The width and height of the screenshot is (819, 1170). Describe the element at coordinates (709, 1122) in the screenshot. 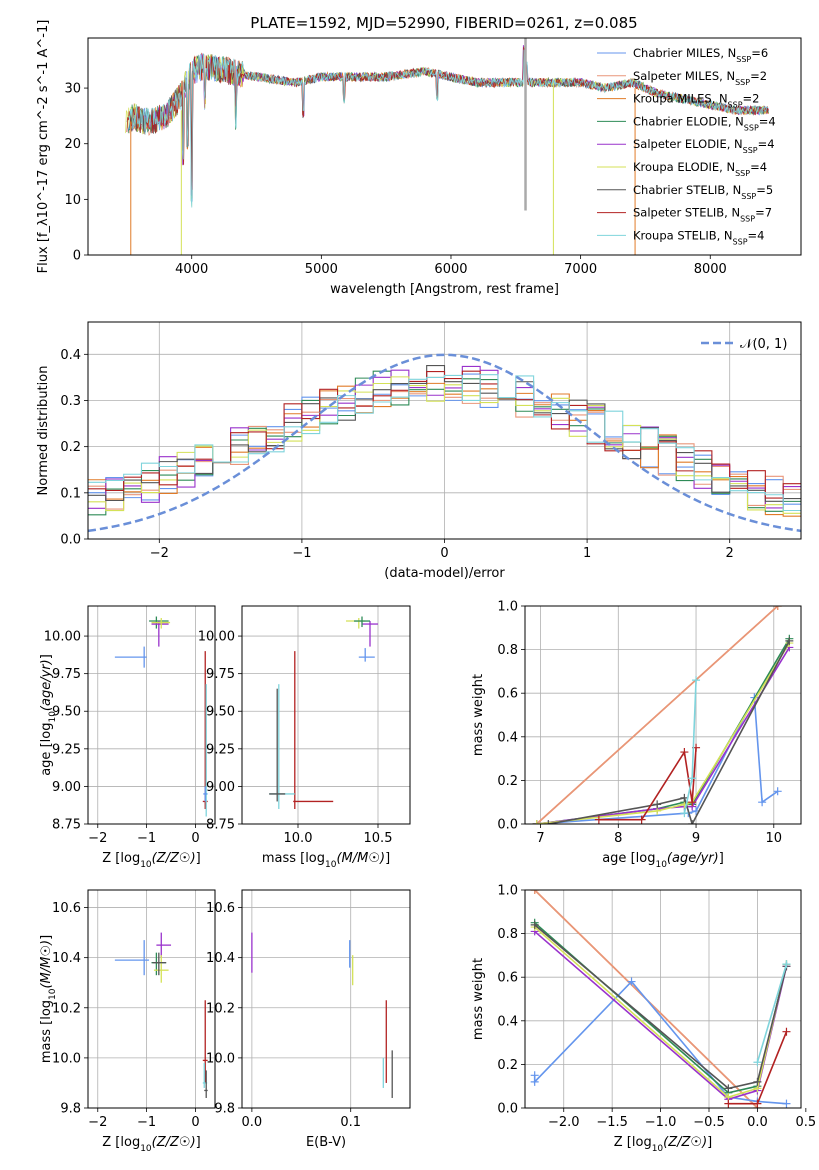

I see `x-tick-label: −0.5` at that location.